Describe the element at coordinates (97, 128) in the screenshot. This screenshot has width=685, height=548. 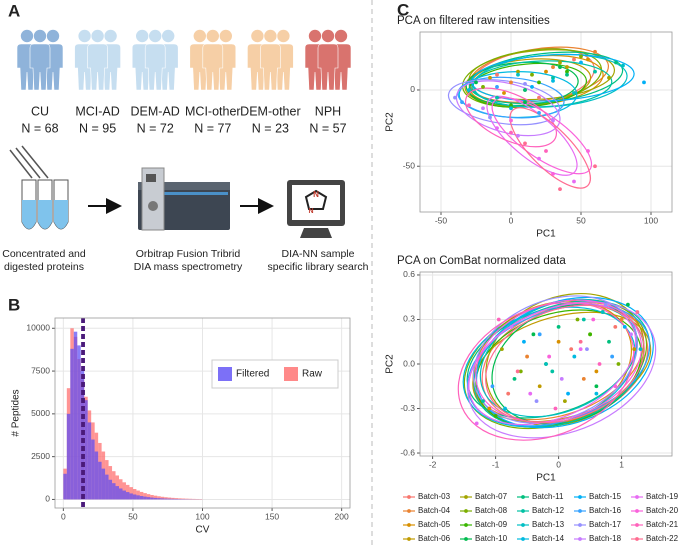
I see `group-count: N = 95` at that location.